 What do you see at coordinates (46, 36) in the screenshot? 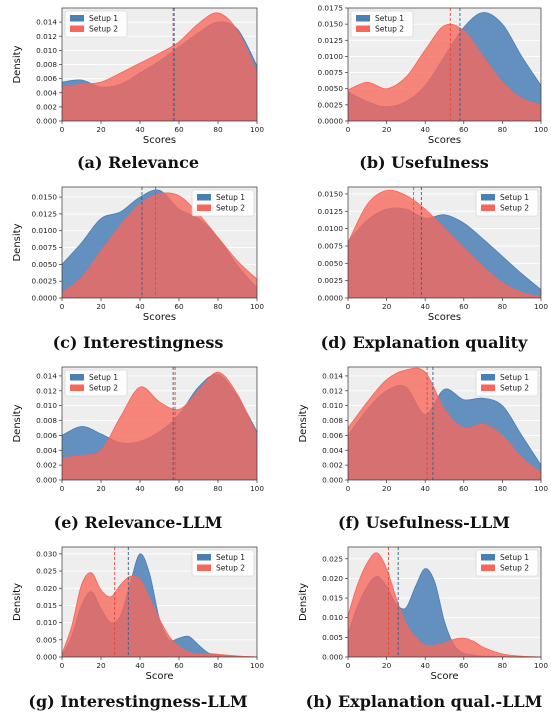
I see `y-tick-label: 0.012` at bounding box center [46, 36].